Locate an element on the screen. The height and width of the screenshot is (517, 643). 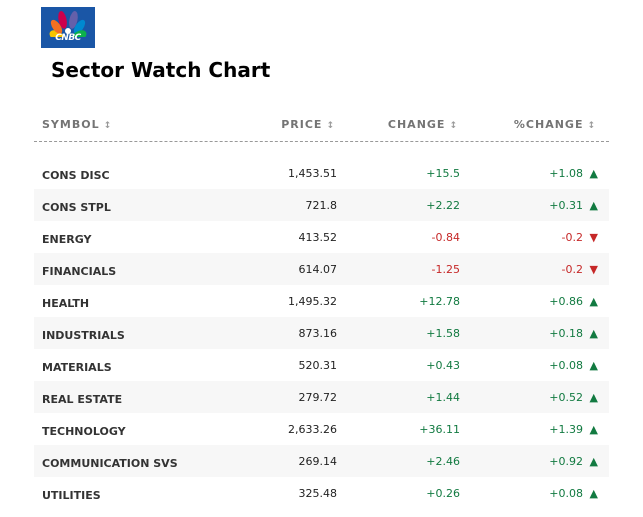
change: +2.22 is located at coordinates (443, 205).